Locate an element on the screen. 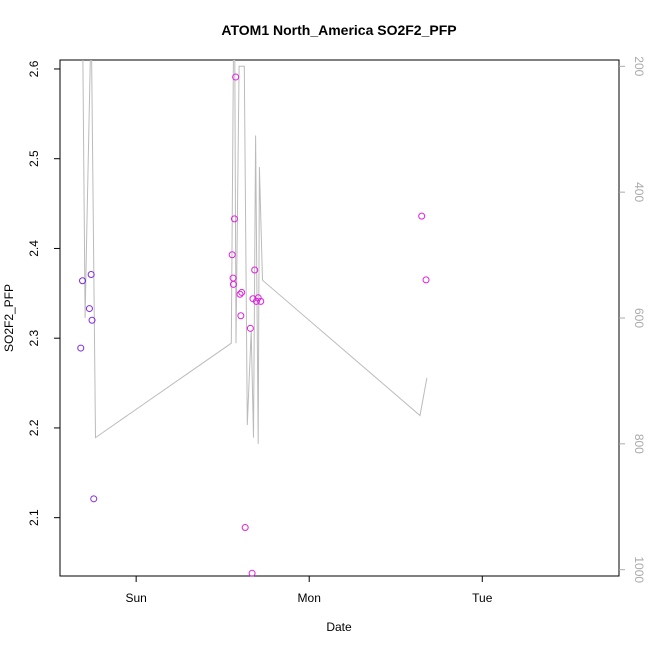 Image resolution: width=650 pixels, height=650 pixels. right-y-tick-label: 600 is located at coordinates (639, 318).